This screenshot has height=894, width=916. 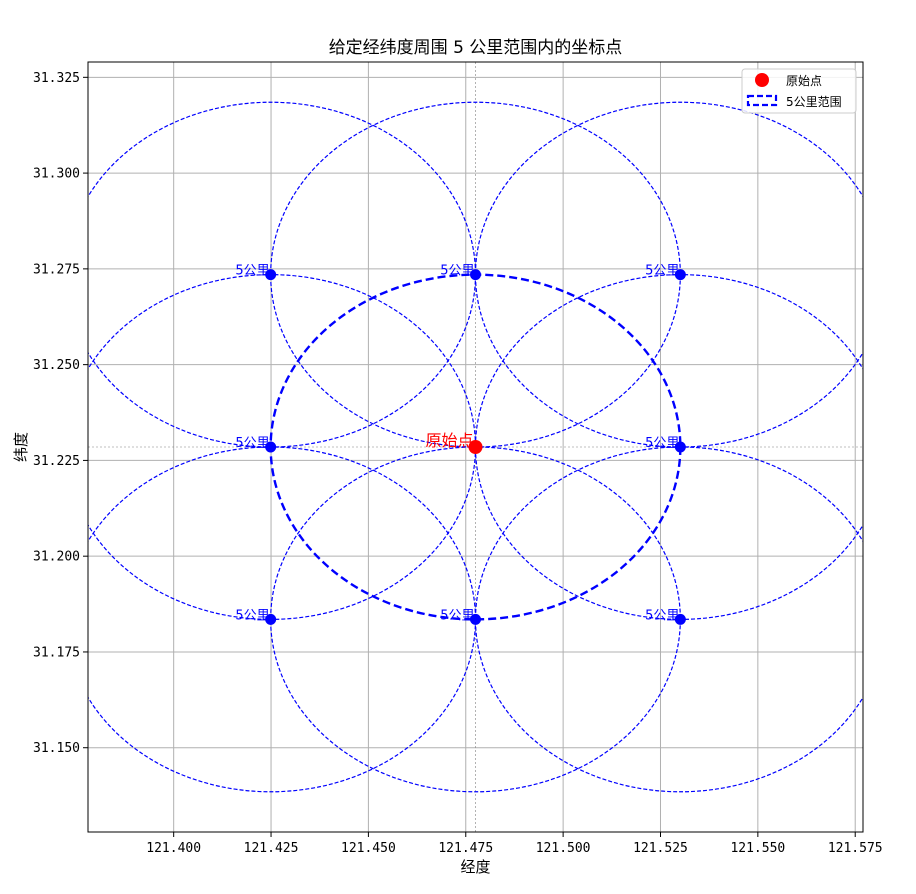 I want to click on y-tick-label: 31.300, so click(x=56, y=174).